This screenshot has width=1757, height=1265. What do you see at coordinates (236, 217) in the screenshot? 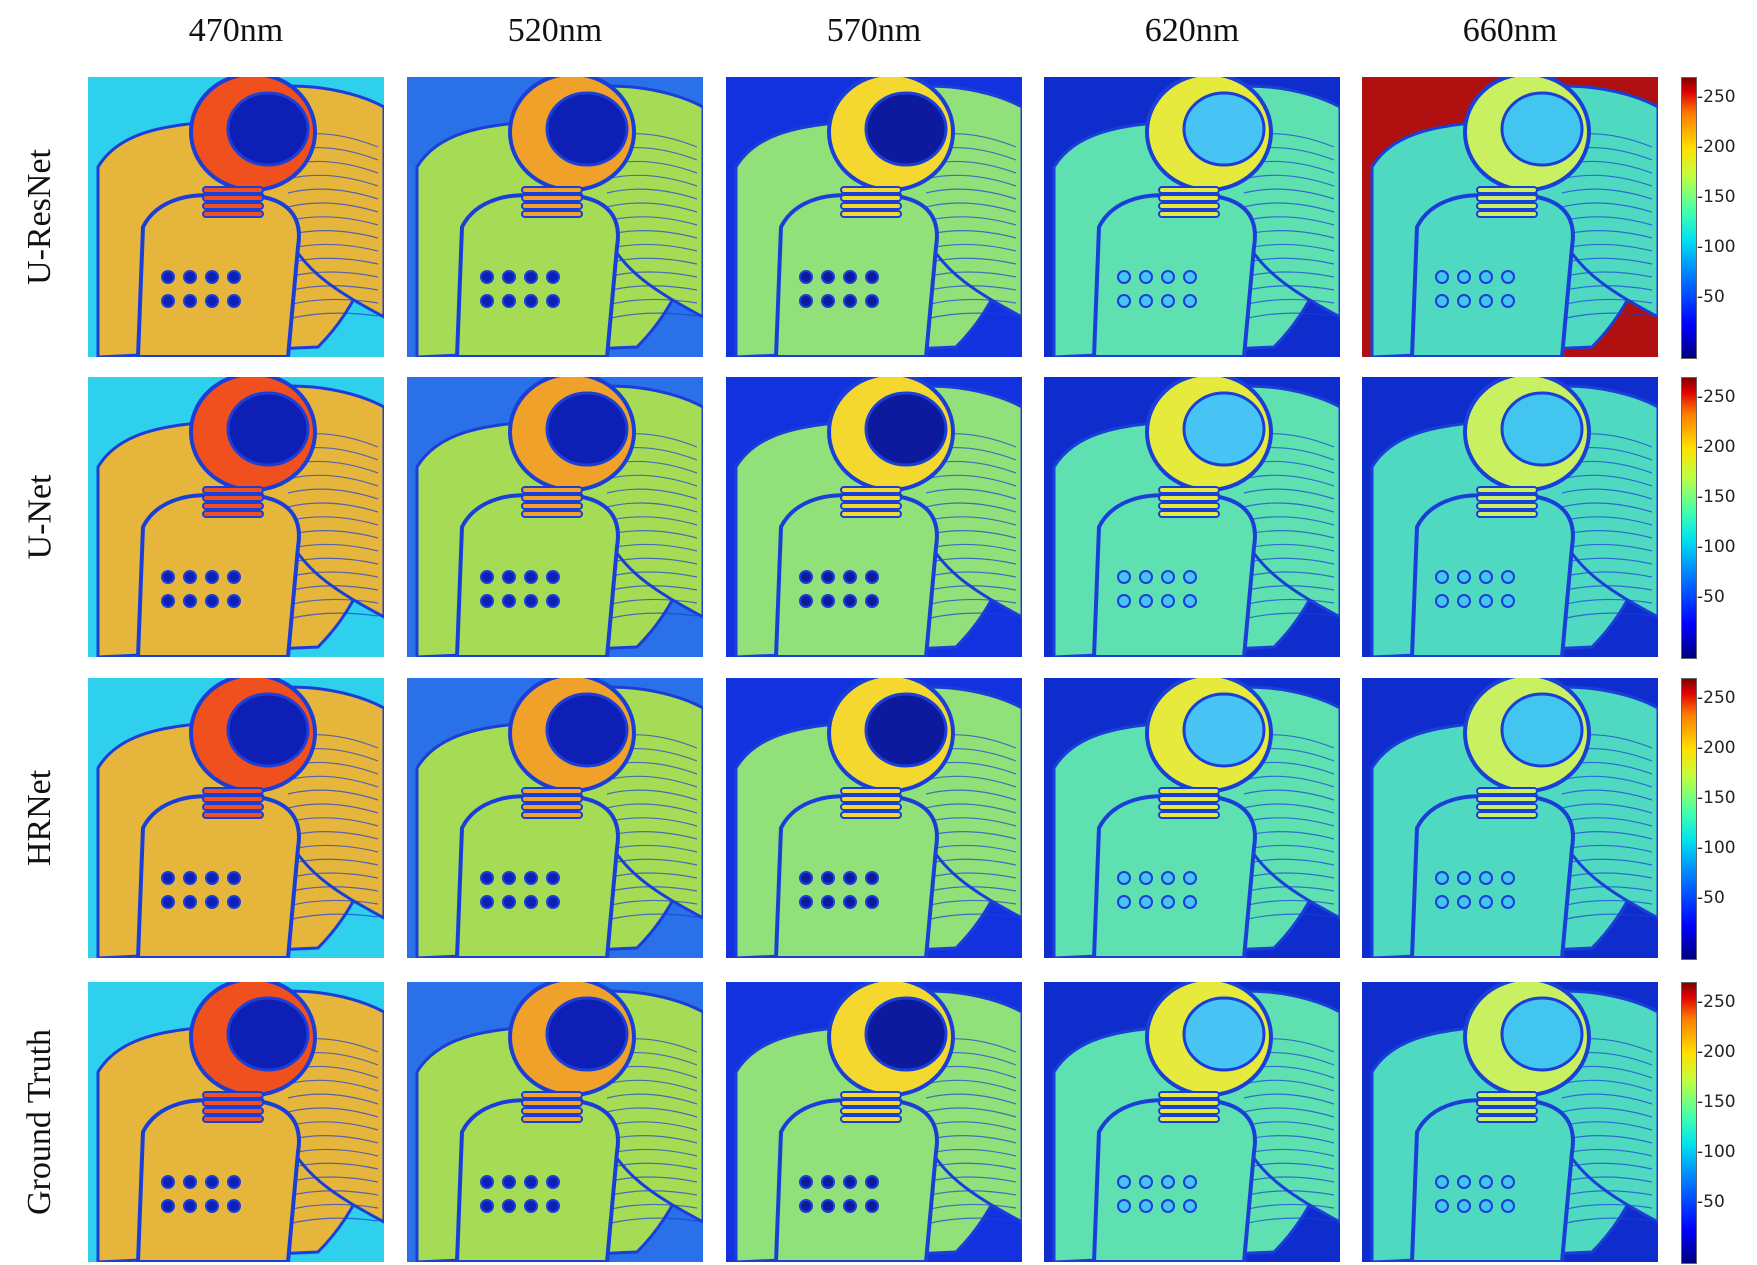
I see `panel-u-resnet-470nm` at bounding box center [236, 217].